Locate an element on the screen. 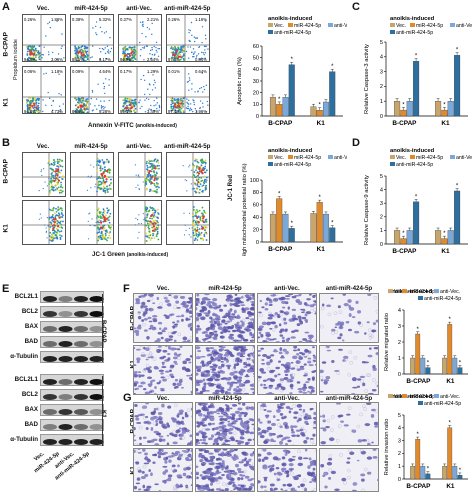  scatter-density: 0.09% 4.64% 86.0% 9.28% is located at coordinates (92, 90).